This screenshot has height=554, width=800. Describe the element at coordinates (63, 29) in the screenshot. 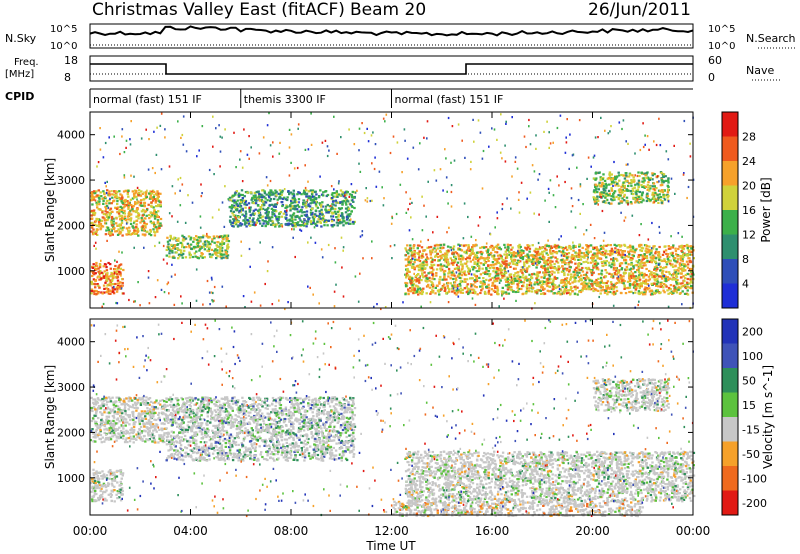

I see `noise-left-tick-top: 10^5` at that location.